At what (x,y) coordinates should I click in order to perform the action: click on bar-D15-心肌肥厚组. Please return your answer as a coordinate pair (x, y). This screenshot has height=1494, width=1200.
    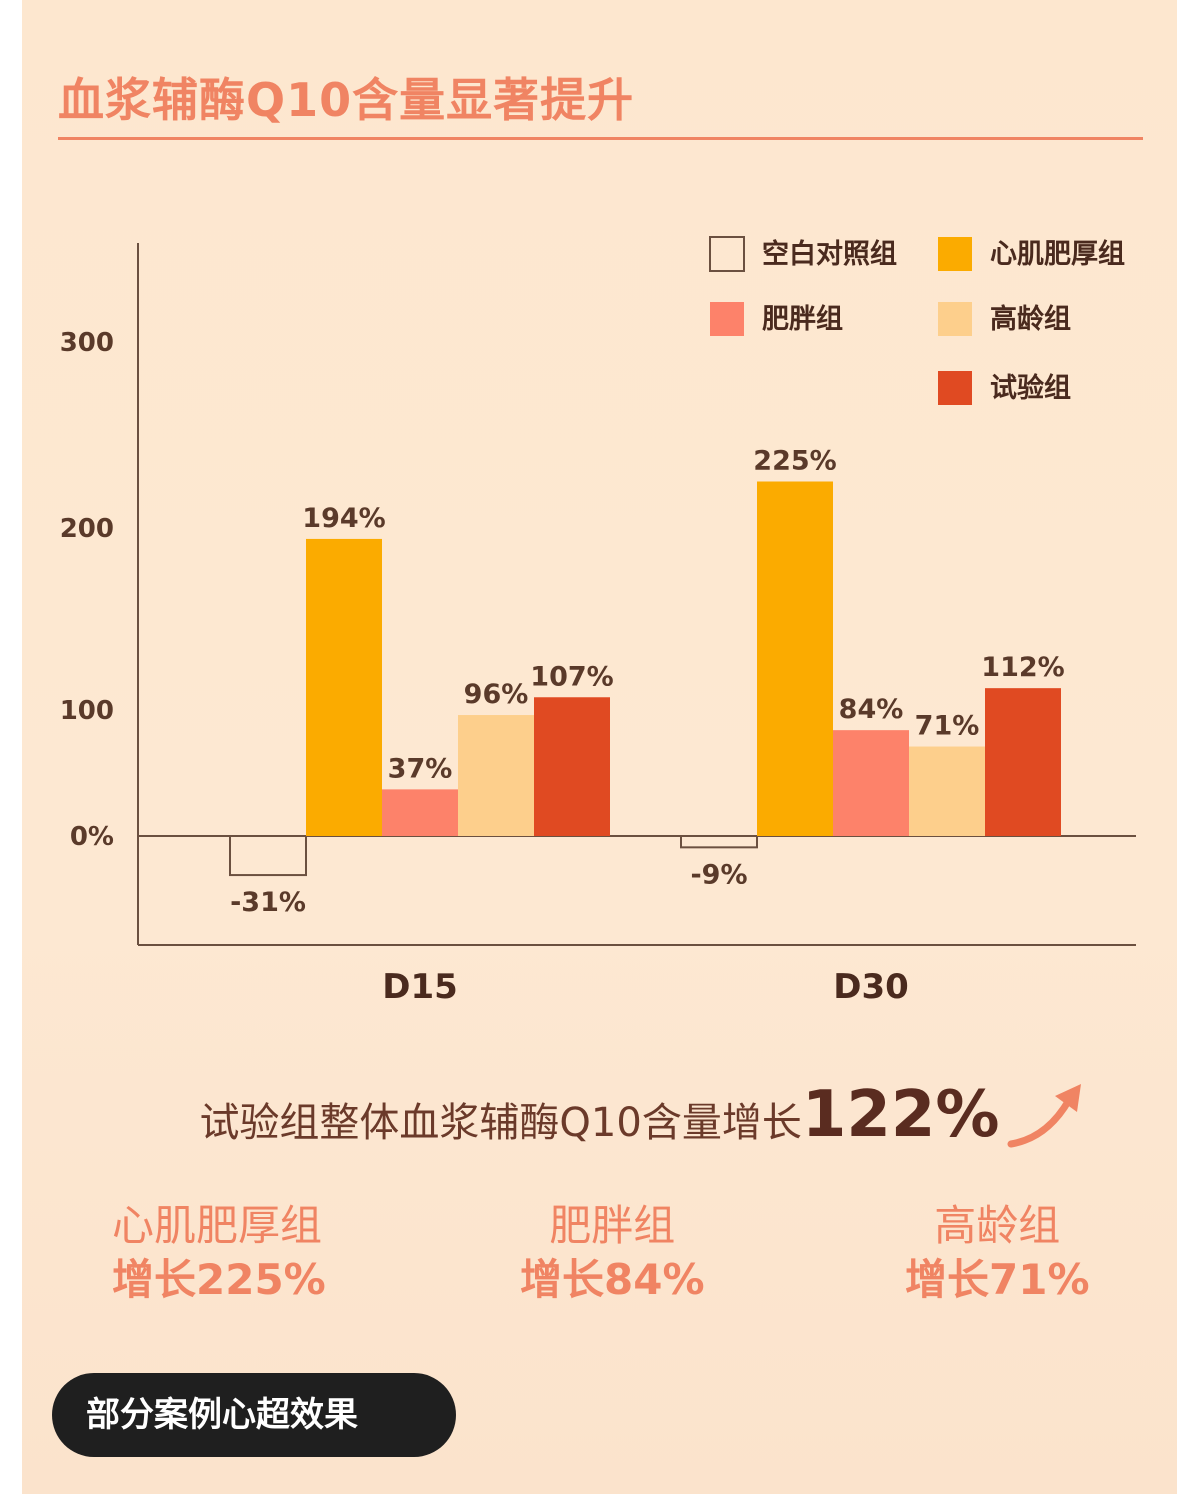
    Looking at the image, I should click on (344, 687).